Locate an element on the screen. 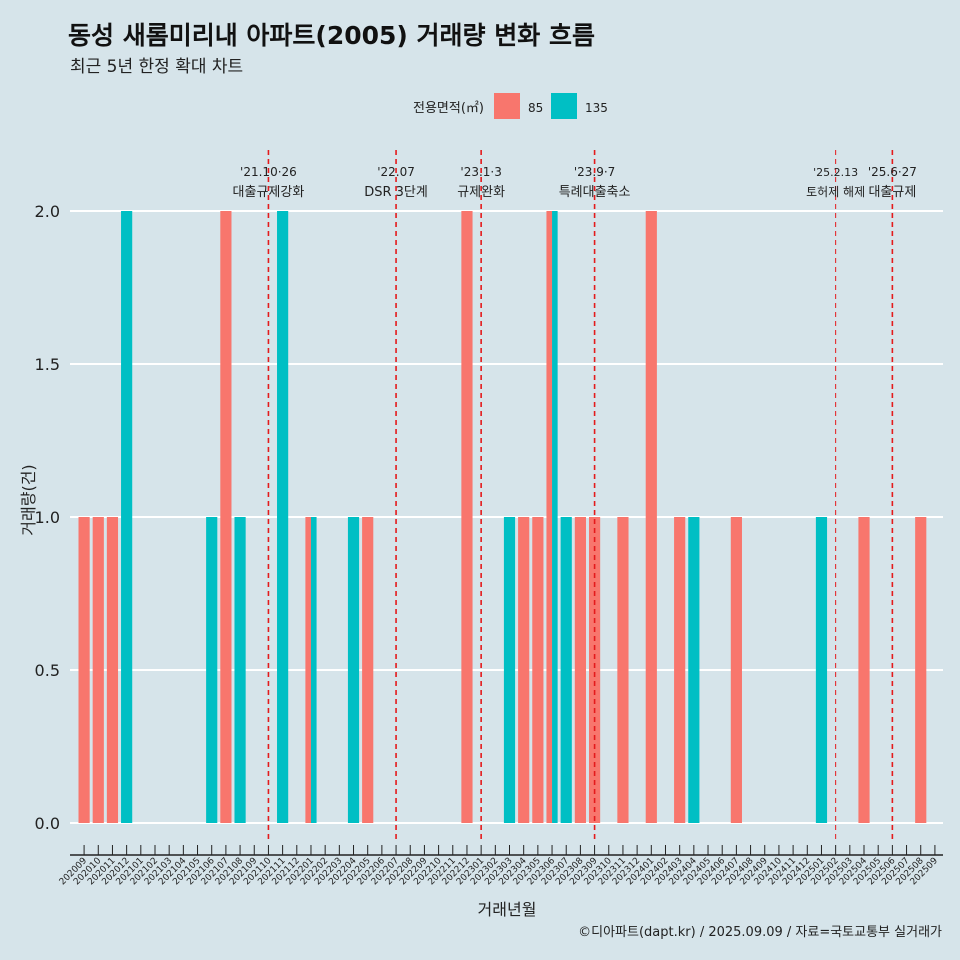 The image size is (960, 960). event-label: 대출규제강화 is located at coordinates (269, 192).